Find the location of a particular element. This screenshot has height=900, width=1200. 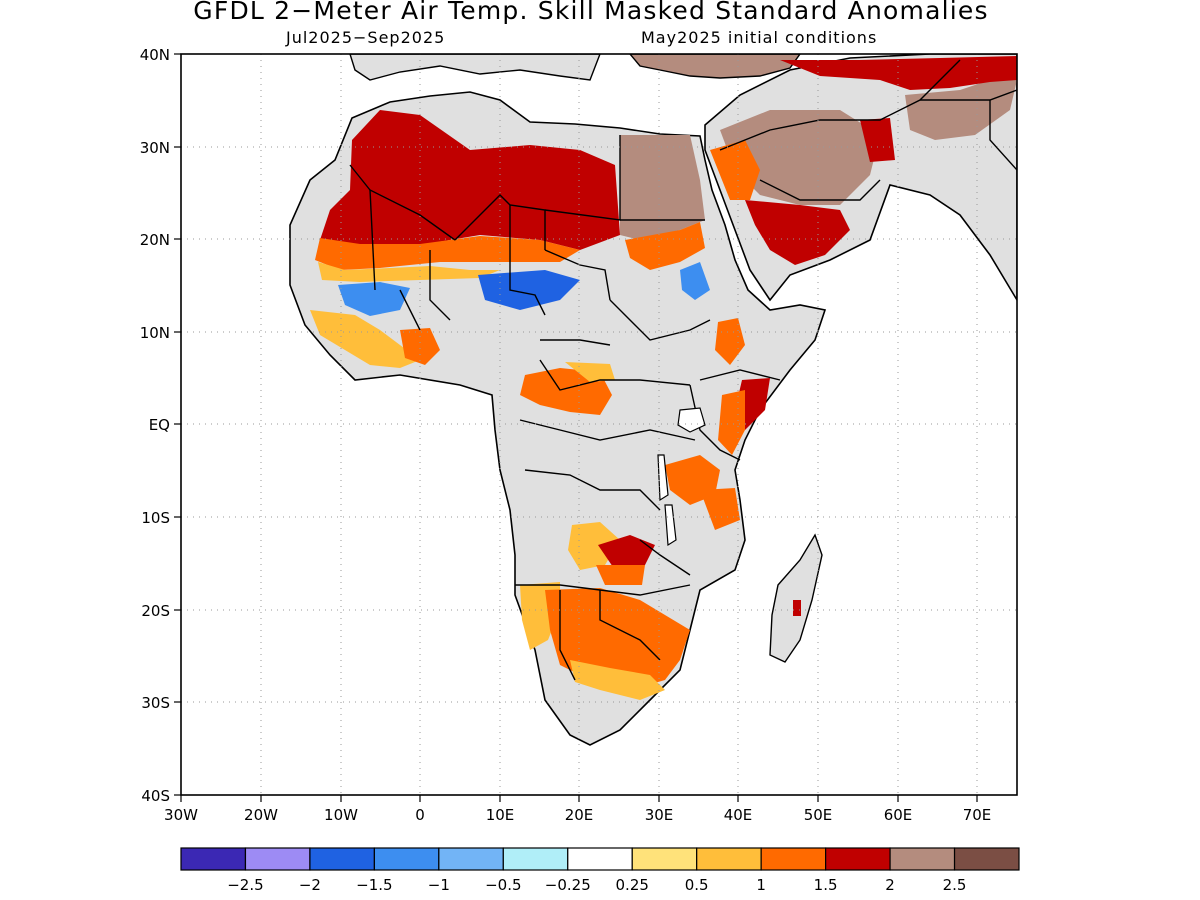

lat-label: 40S is located at coordinates (155, 796).